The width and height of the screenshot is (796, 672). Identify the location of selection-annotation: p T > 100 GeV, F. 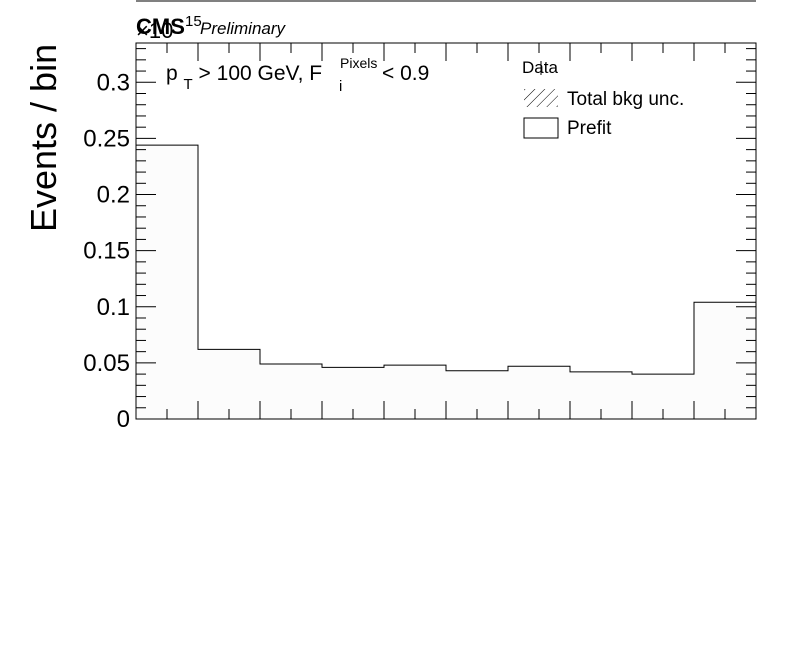
(244, 78).